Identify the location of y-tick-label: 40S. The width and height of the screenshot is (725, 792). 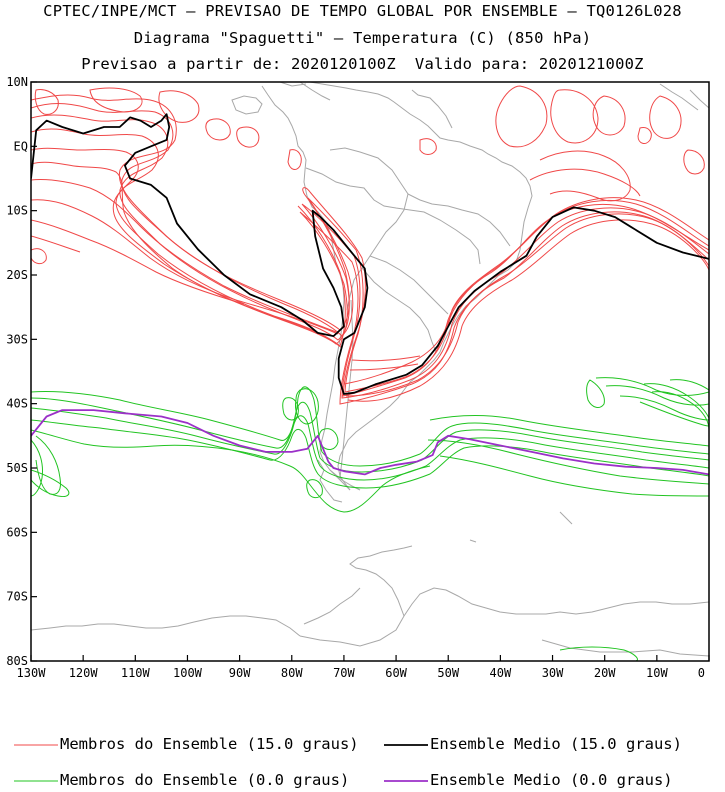
(17, 404).